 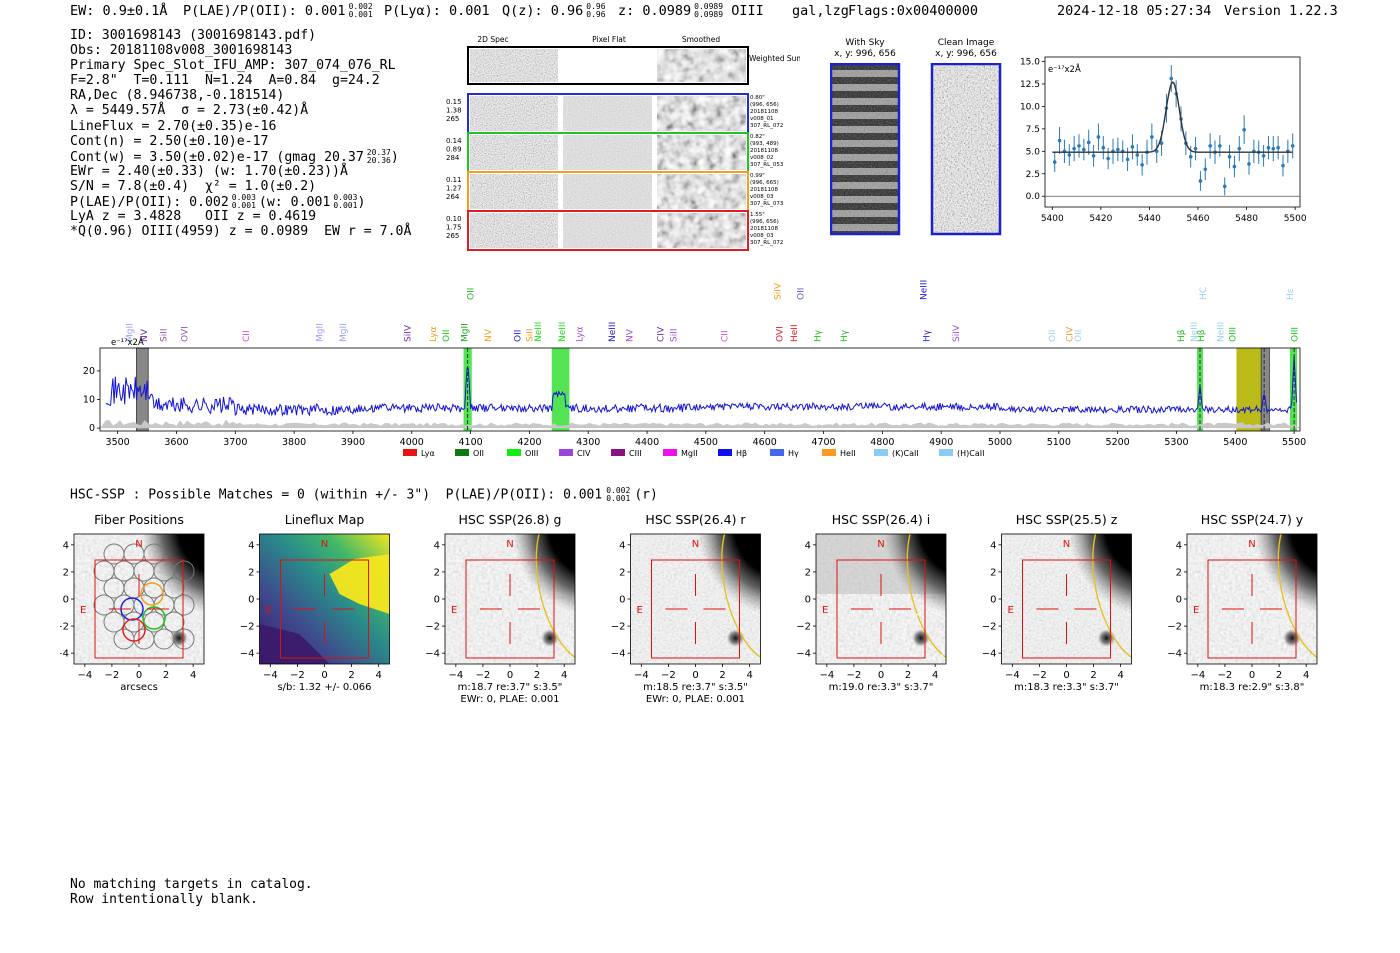 I want to click on line-label: MgII, so click(x=344, y=332).